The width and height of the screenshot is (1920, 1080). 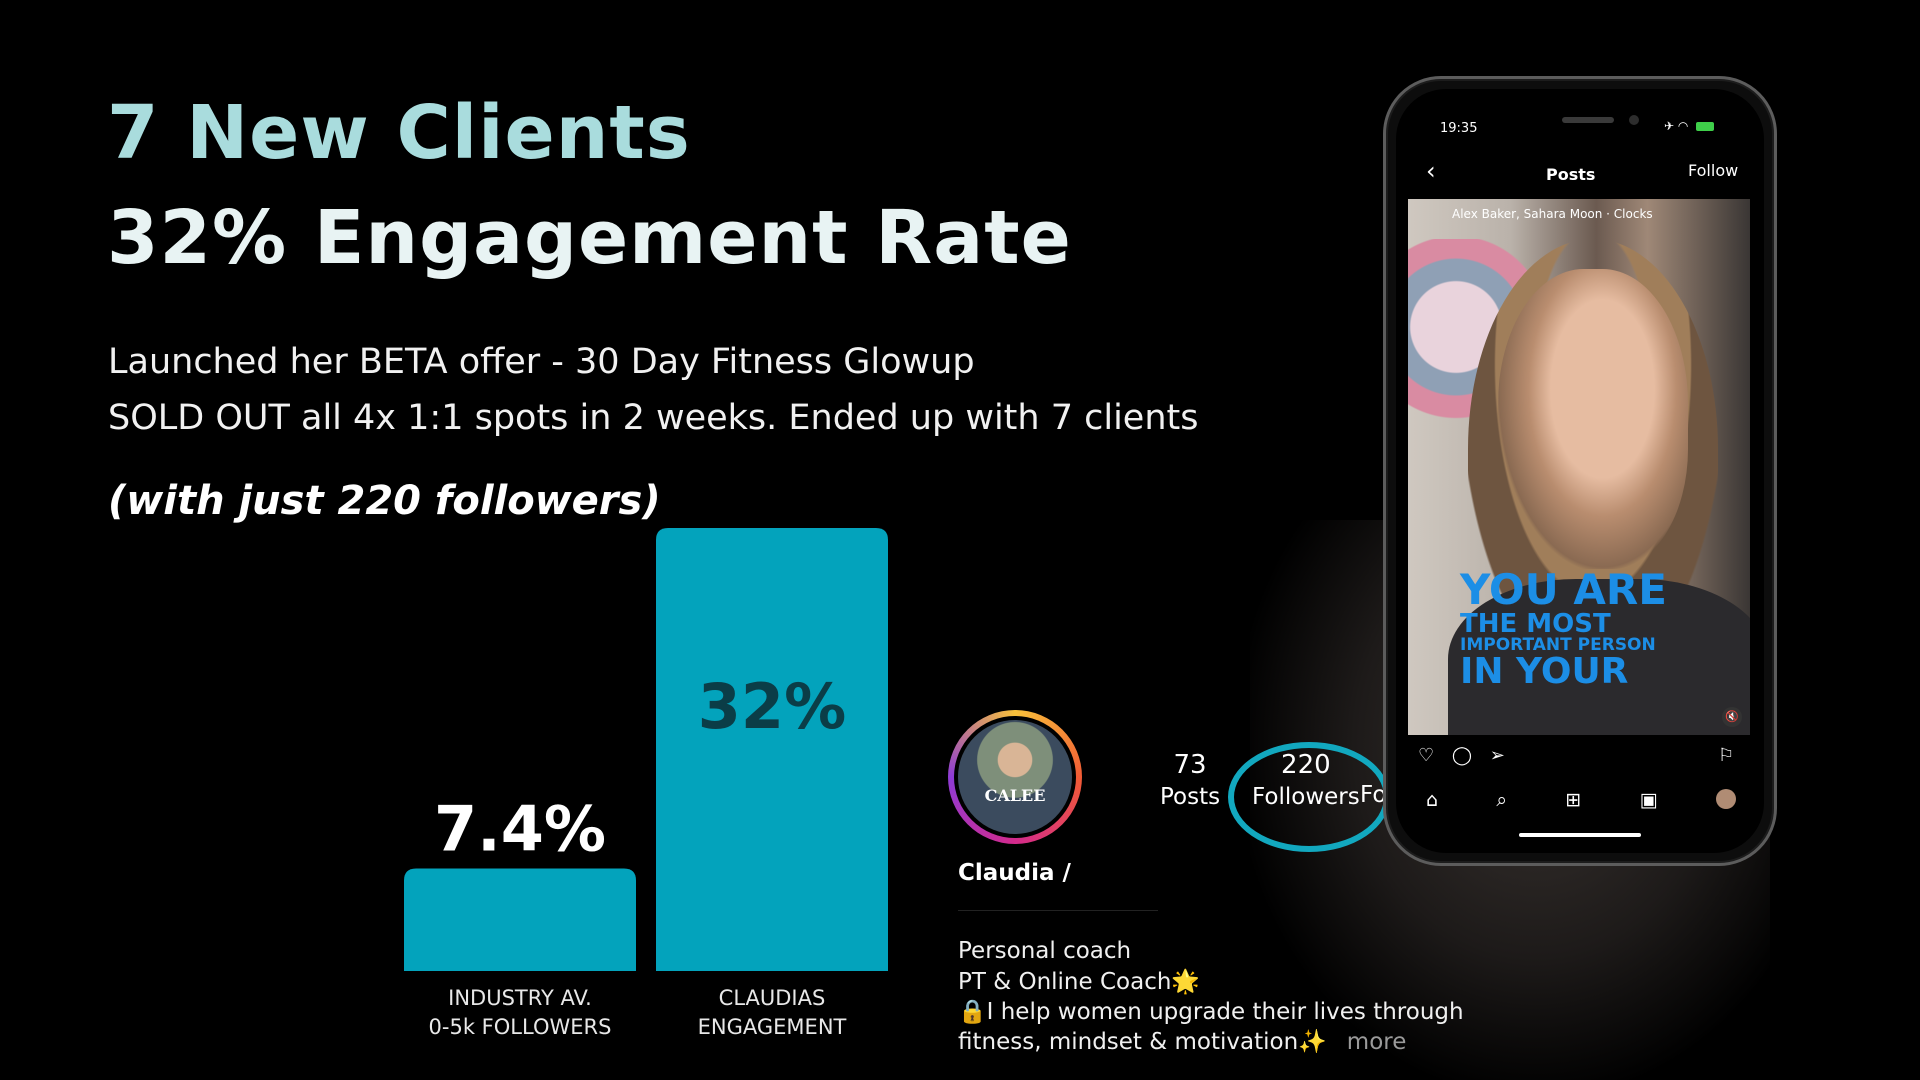 I want to click on following-label-fragment: Fo, so click(x=1373, y=795).